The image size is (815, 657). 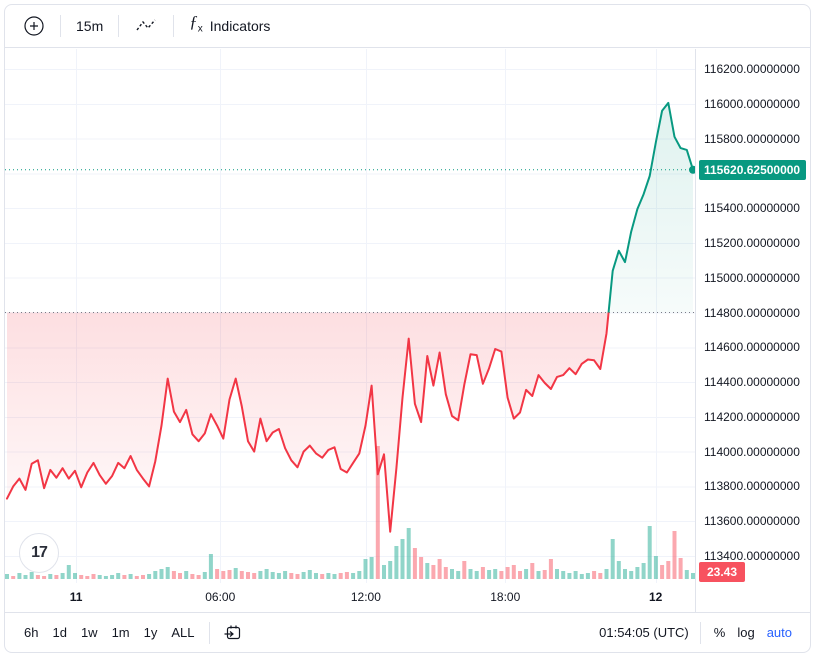 What do you see at coordinates (746, 632) in the screenshot?
I see `log-scale-button: log` at bounding box center [746, 632].